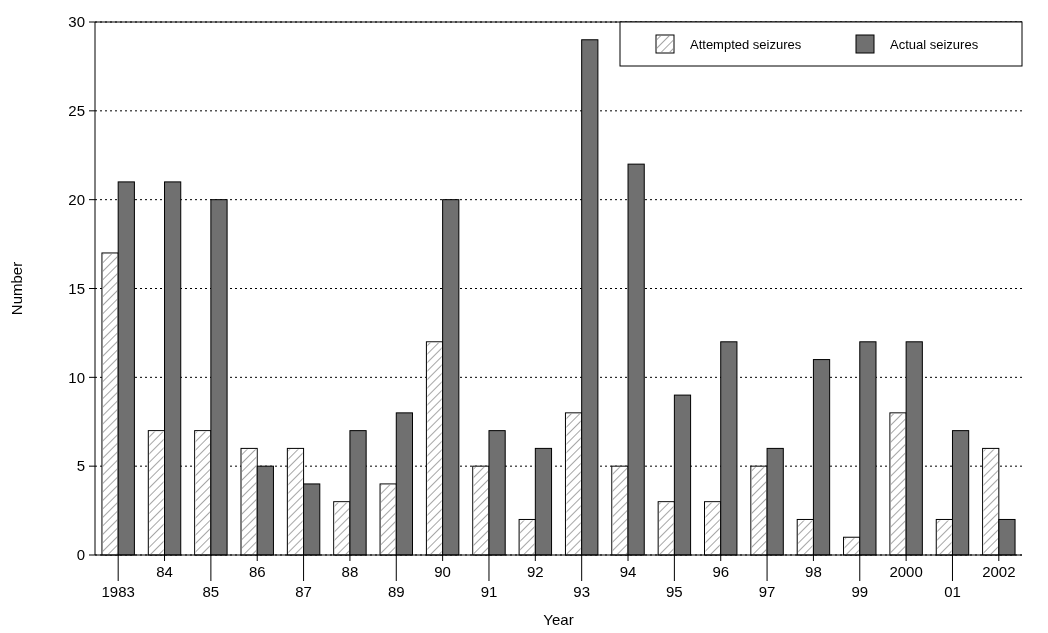 This screenshot has height=633, width=1048. I want to click on x-tick-label: 88, so click(350, 571).